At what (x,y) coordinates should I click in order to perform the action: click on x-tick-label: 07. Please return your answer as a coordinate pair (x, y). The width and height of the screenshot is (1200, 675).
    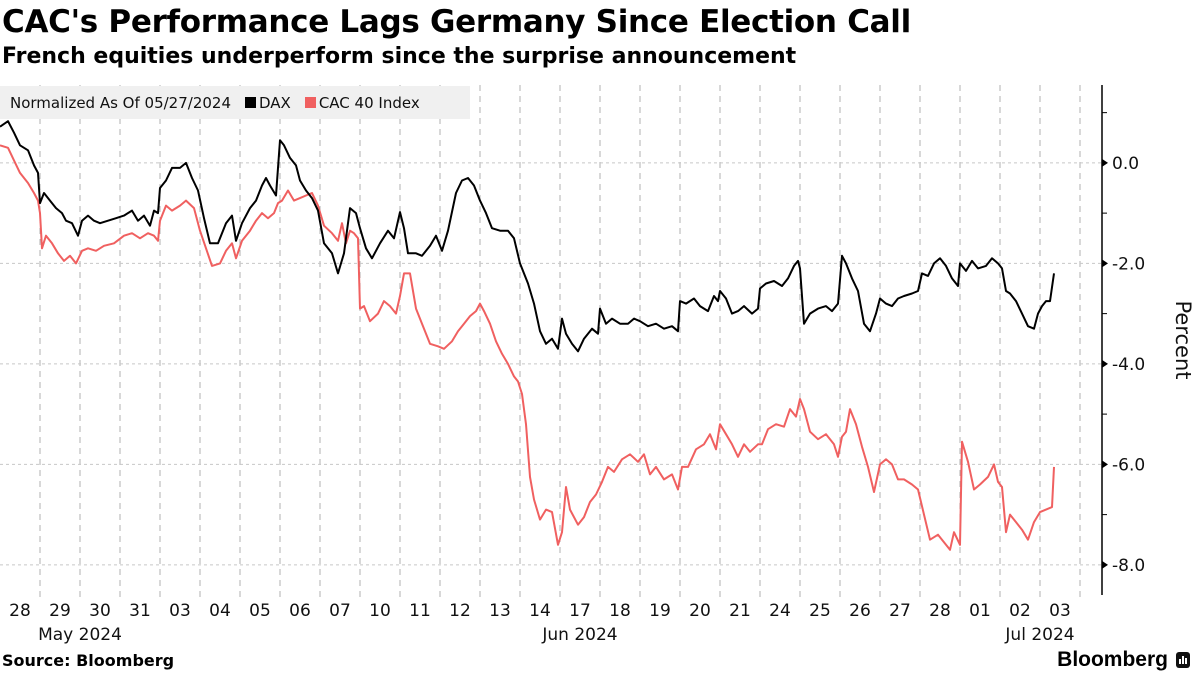
    Looking at the image, I should click on (340, 611).